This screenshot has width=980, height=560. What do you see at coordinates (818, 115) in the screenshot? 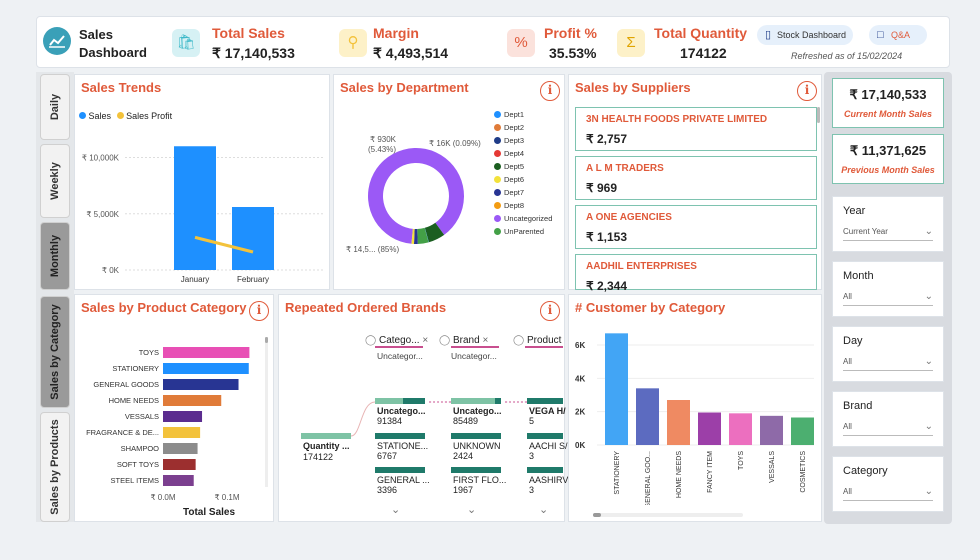
I see `suppliers-scrollbar` at bounding box center [818, 115].